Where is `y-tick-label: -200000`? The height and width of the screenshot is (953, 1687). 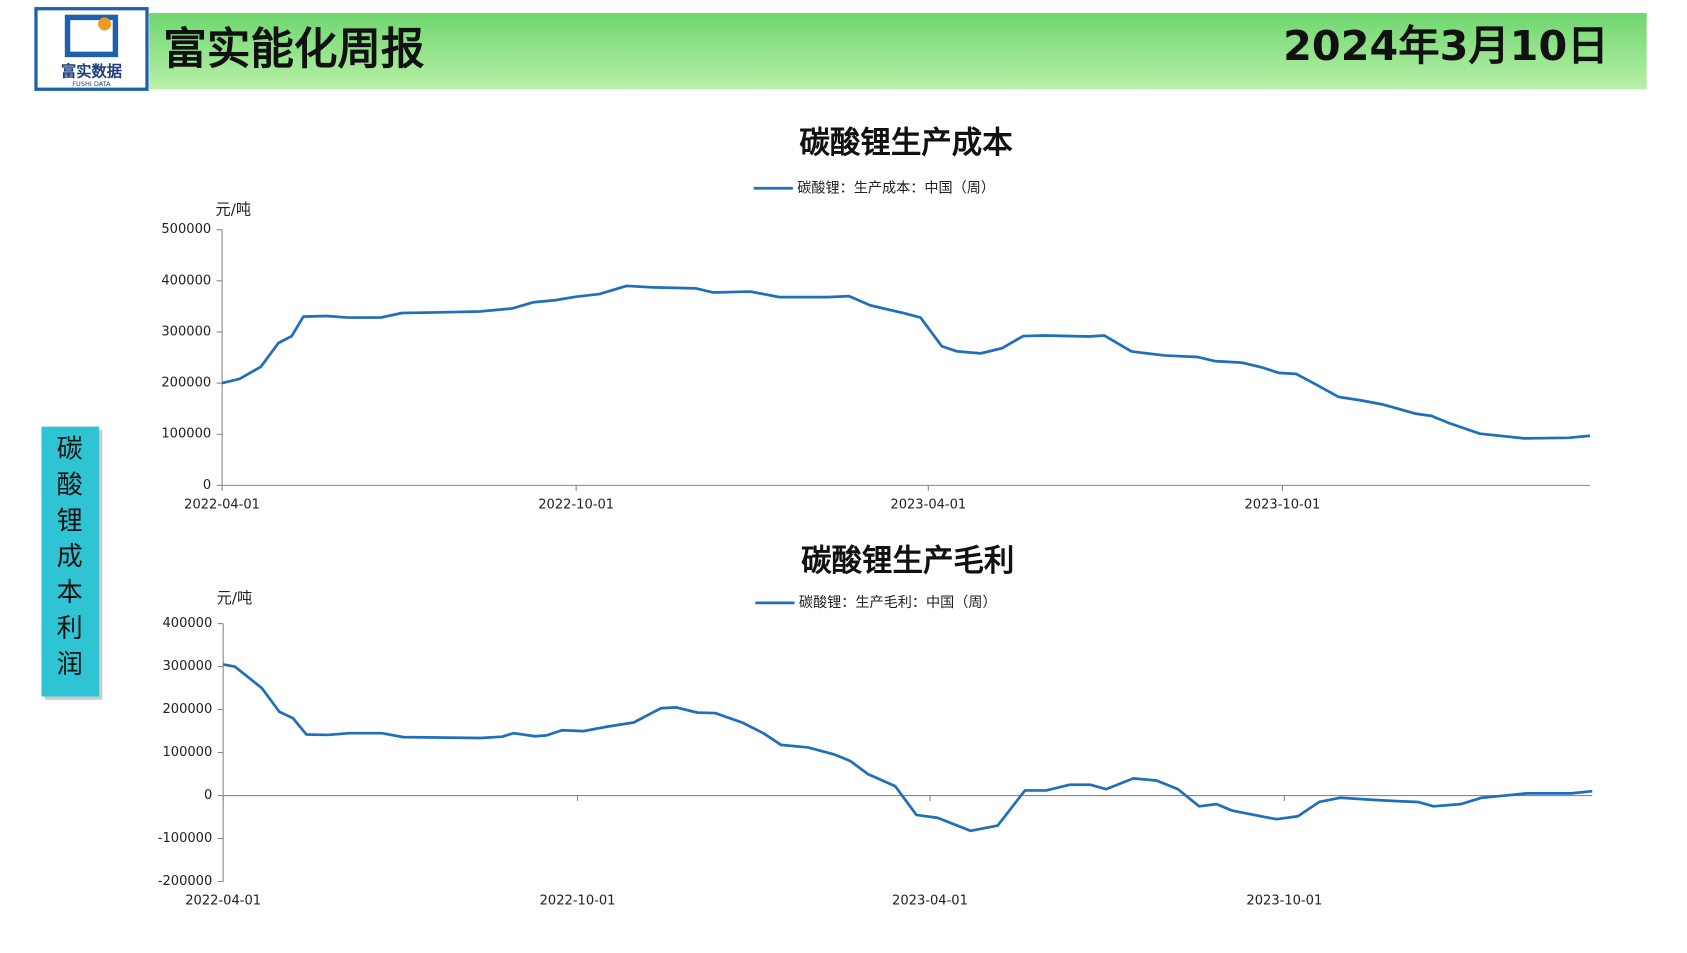
y-tick-label: -200000 is located at coordinates (185, 881).